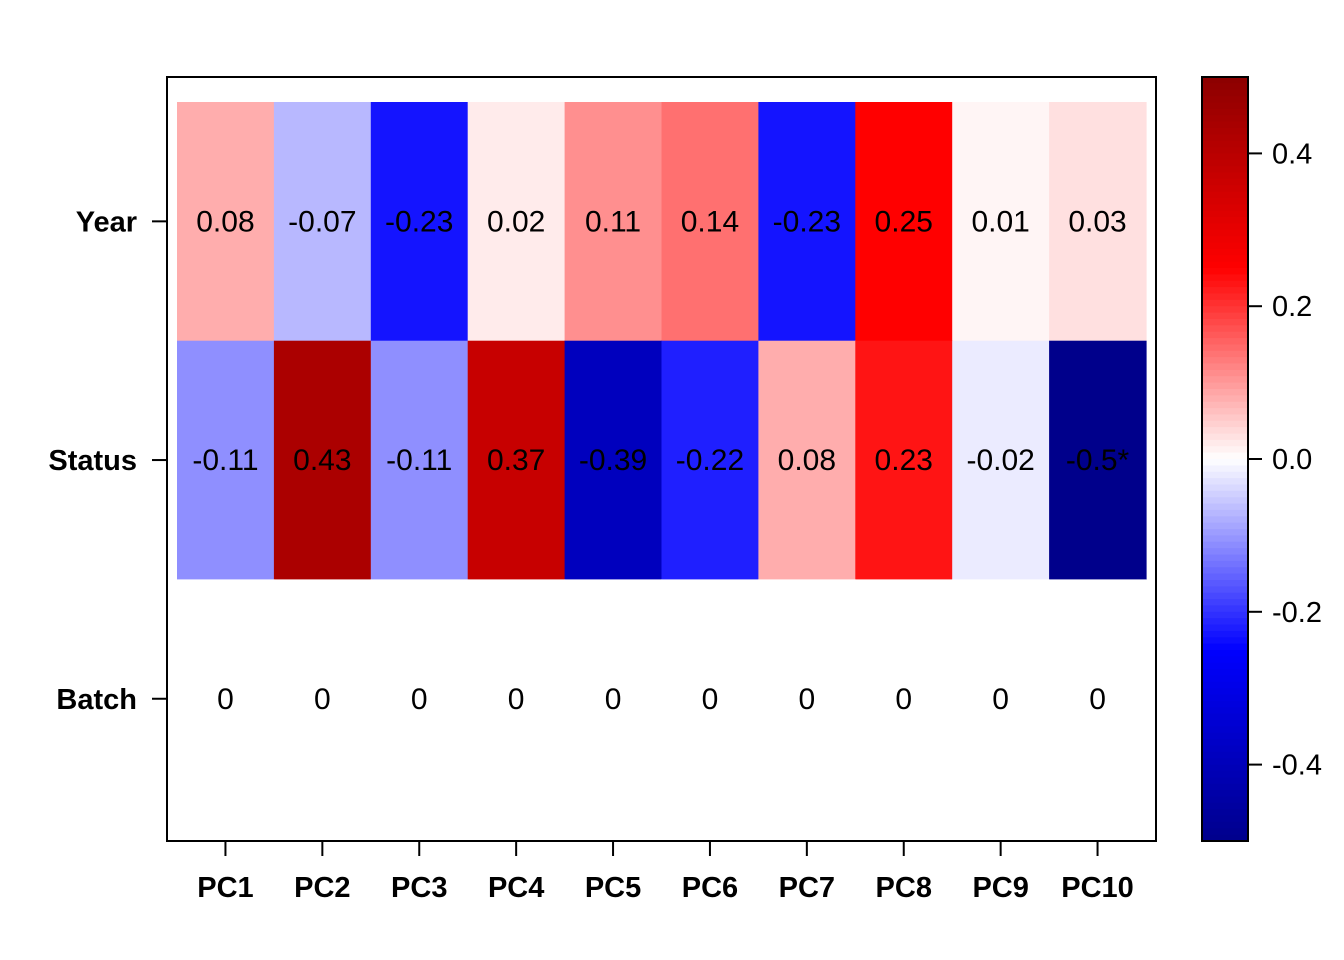  I want to click on cell-value-label: -0.11, so click(419, 460).